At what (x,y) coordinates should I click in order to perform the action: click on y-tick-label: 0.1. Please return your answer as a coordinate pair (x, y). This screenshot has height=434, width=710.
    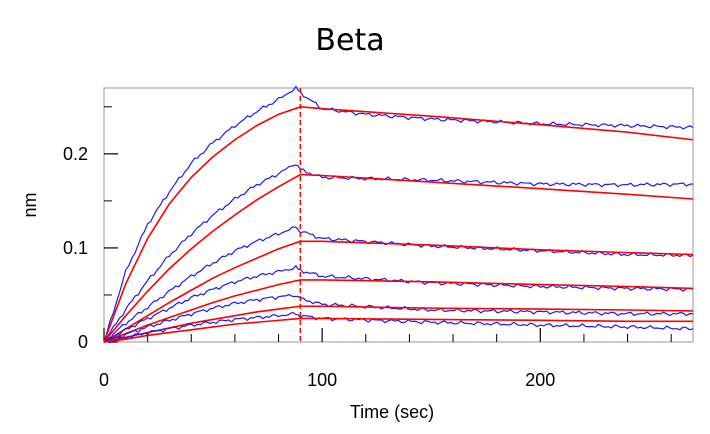
    Looking at the image, I should click on (75, 248).